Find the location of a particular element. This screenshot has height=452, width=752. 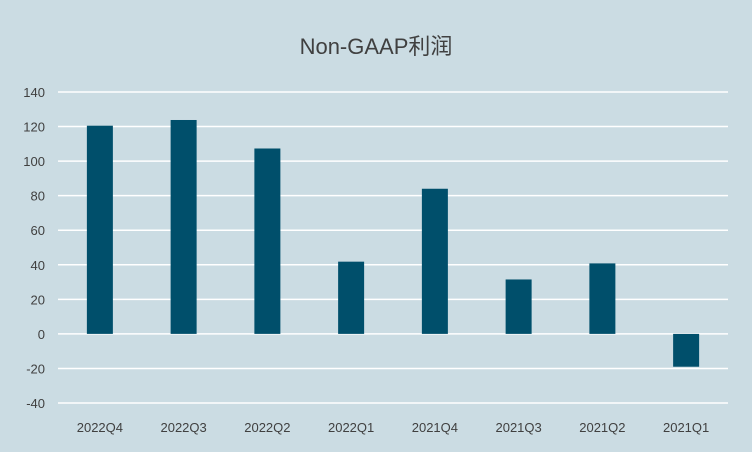

x-tick-label: 2022Q3 is located at coordinates (183, 427).